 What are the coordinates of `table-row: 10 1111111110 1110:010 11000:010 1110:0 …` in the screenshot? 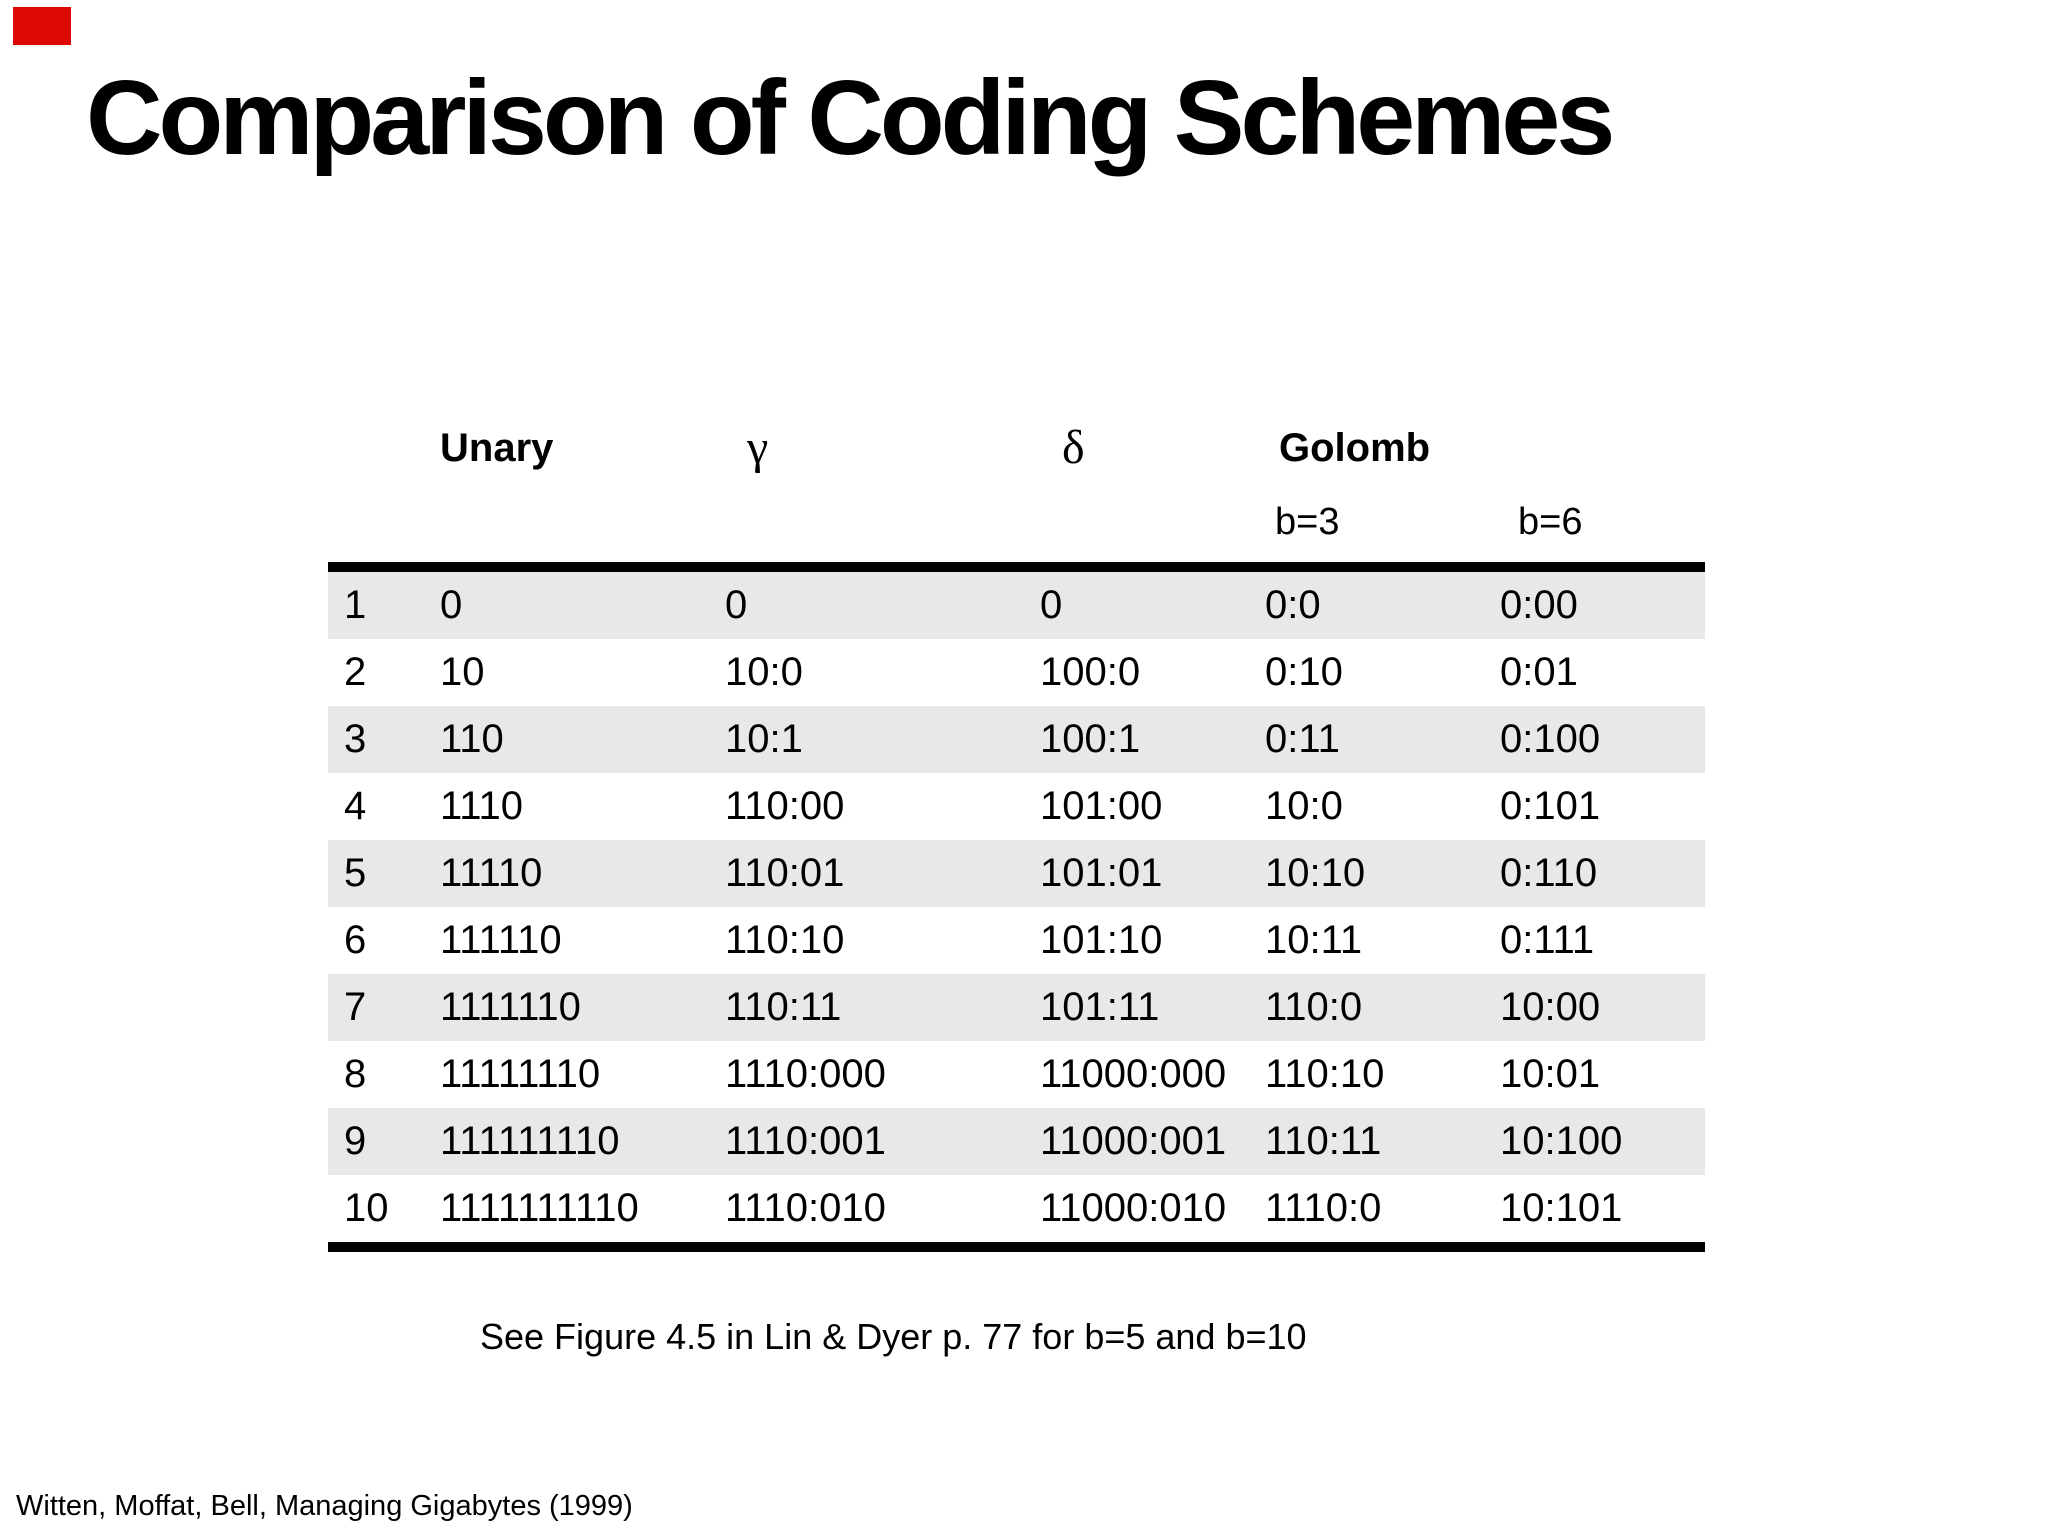 It's located at (1016, 1208).